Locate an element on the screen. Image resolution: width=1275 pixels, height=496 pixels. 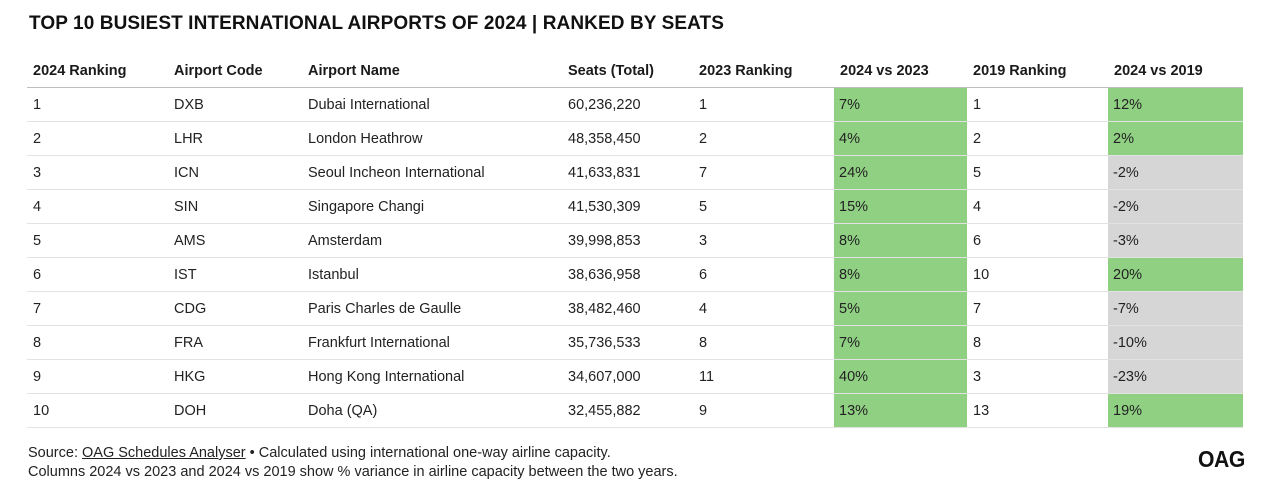
source-link: OAG Schedules Analyser is located at coordinates (164, 453).